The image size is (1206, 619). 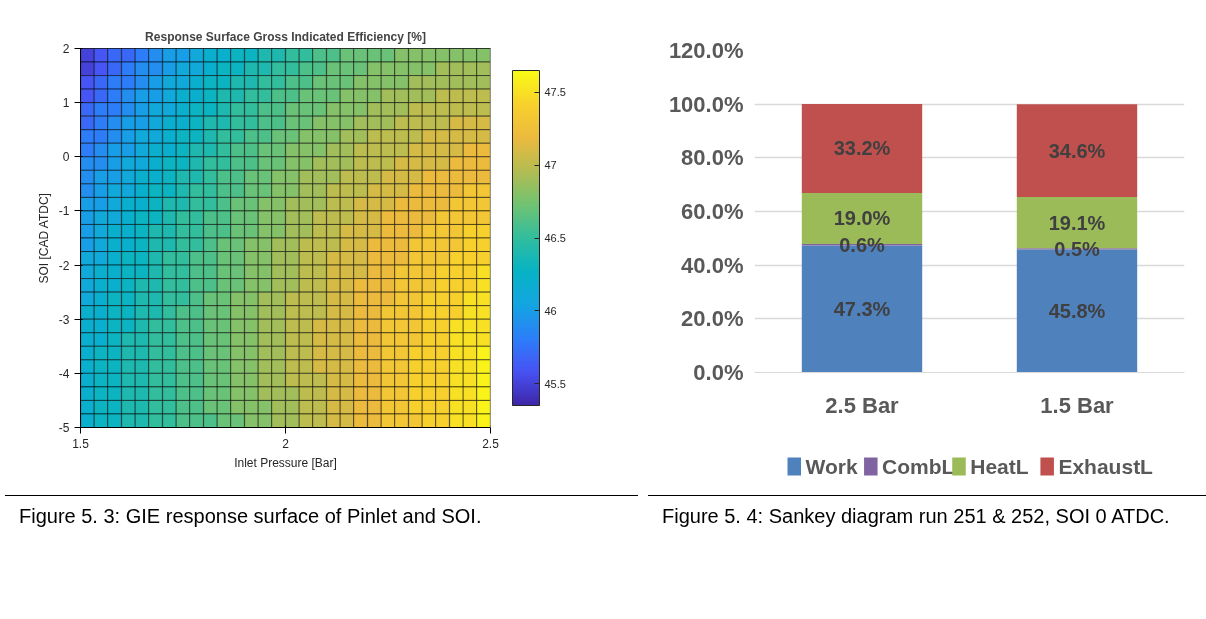 I want to click on data-label: 45.8%, so click(x=1077, y=311).